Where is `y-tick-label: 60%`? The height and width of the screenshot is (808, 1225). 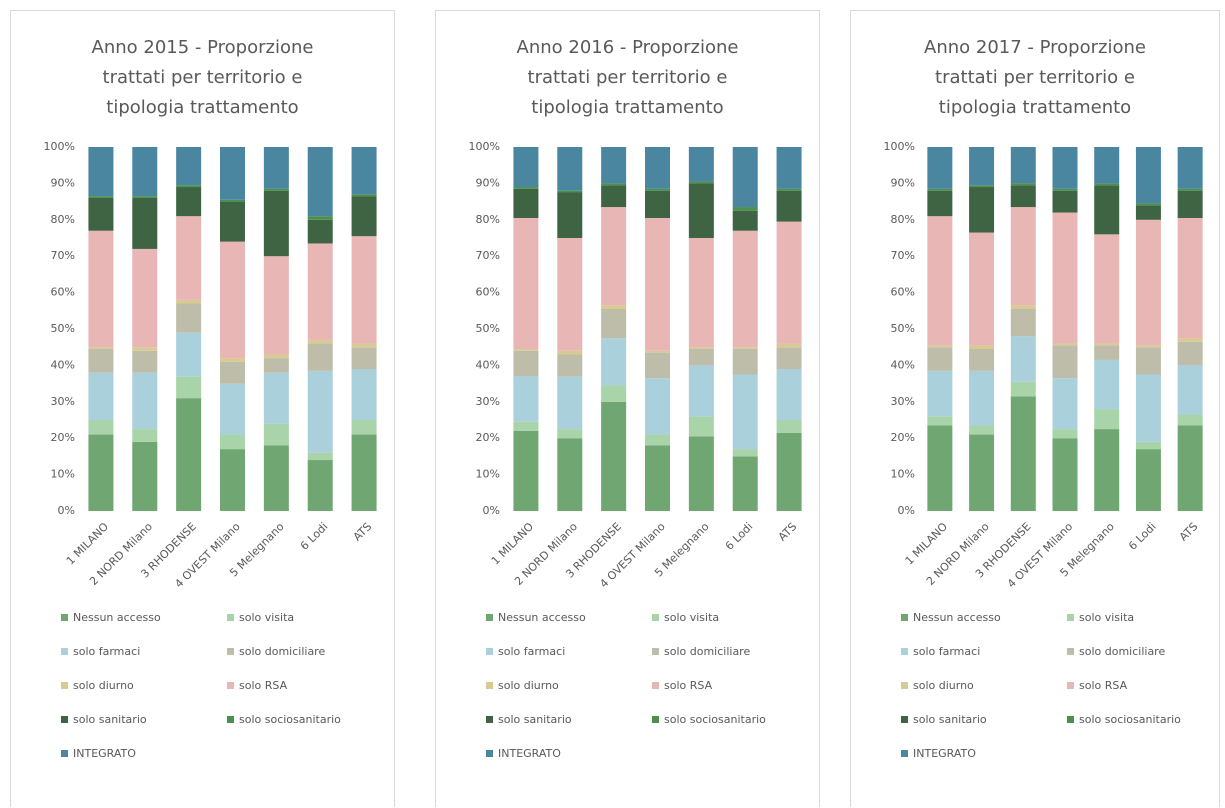 y-tick-label: 60% is located at coordinates (488, 292).